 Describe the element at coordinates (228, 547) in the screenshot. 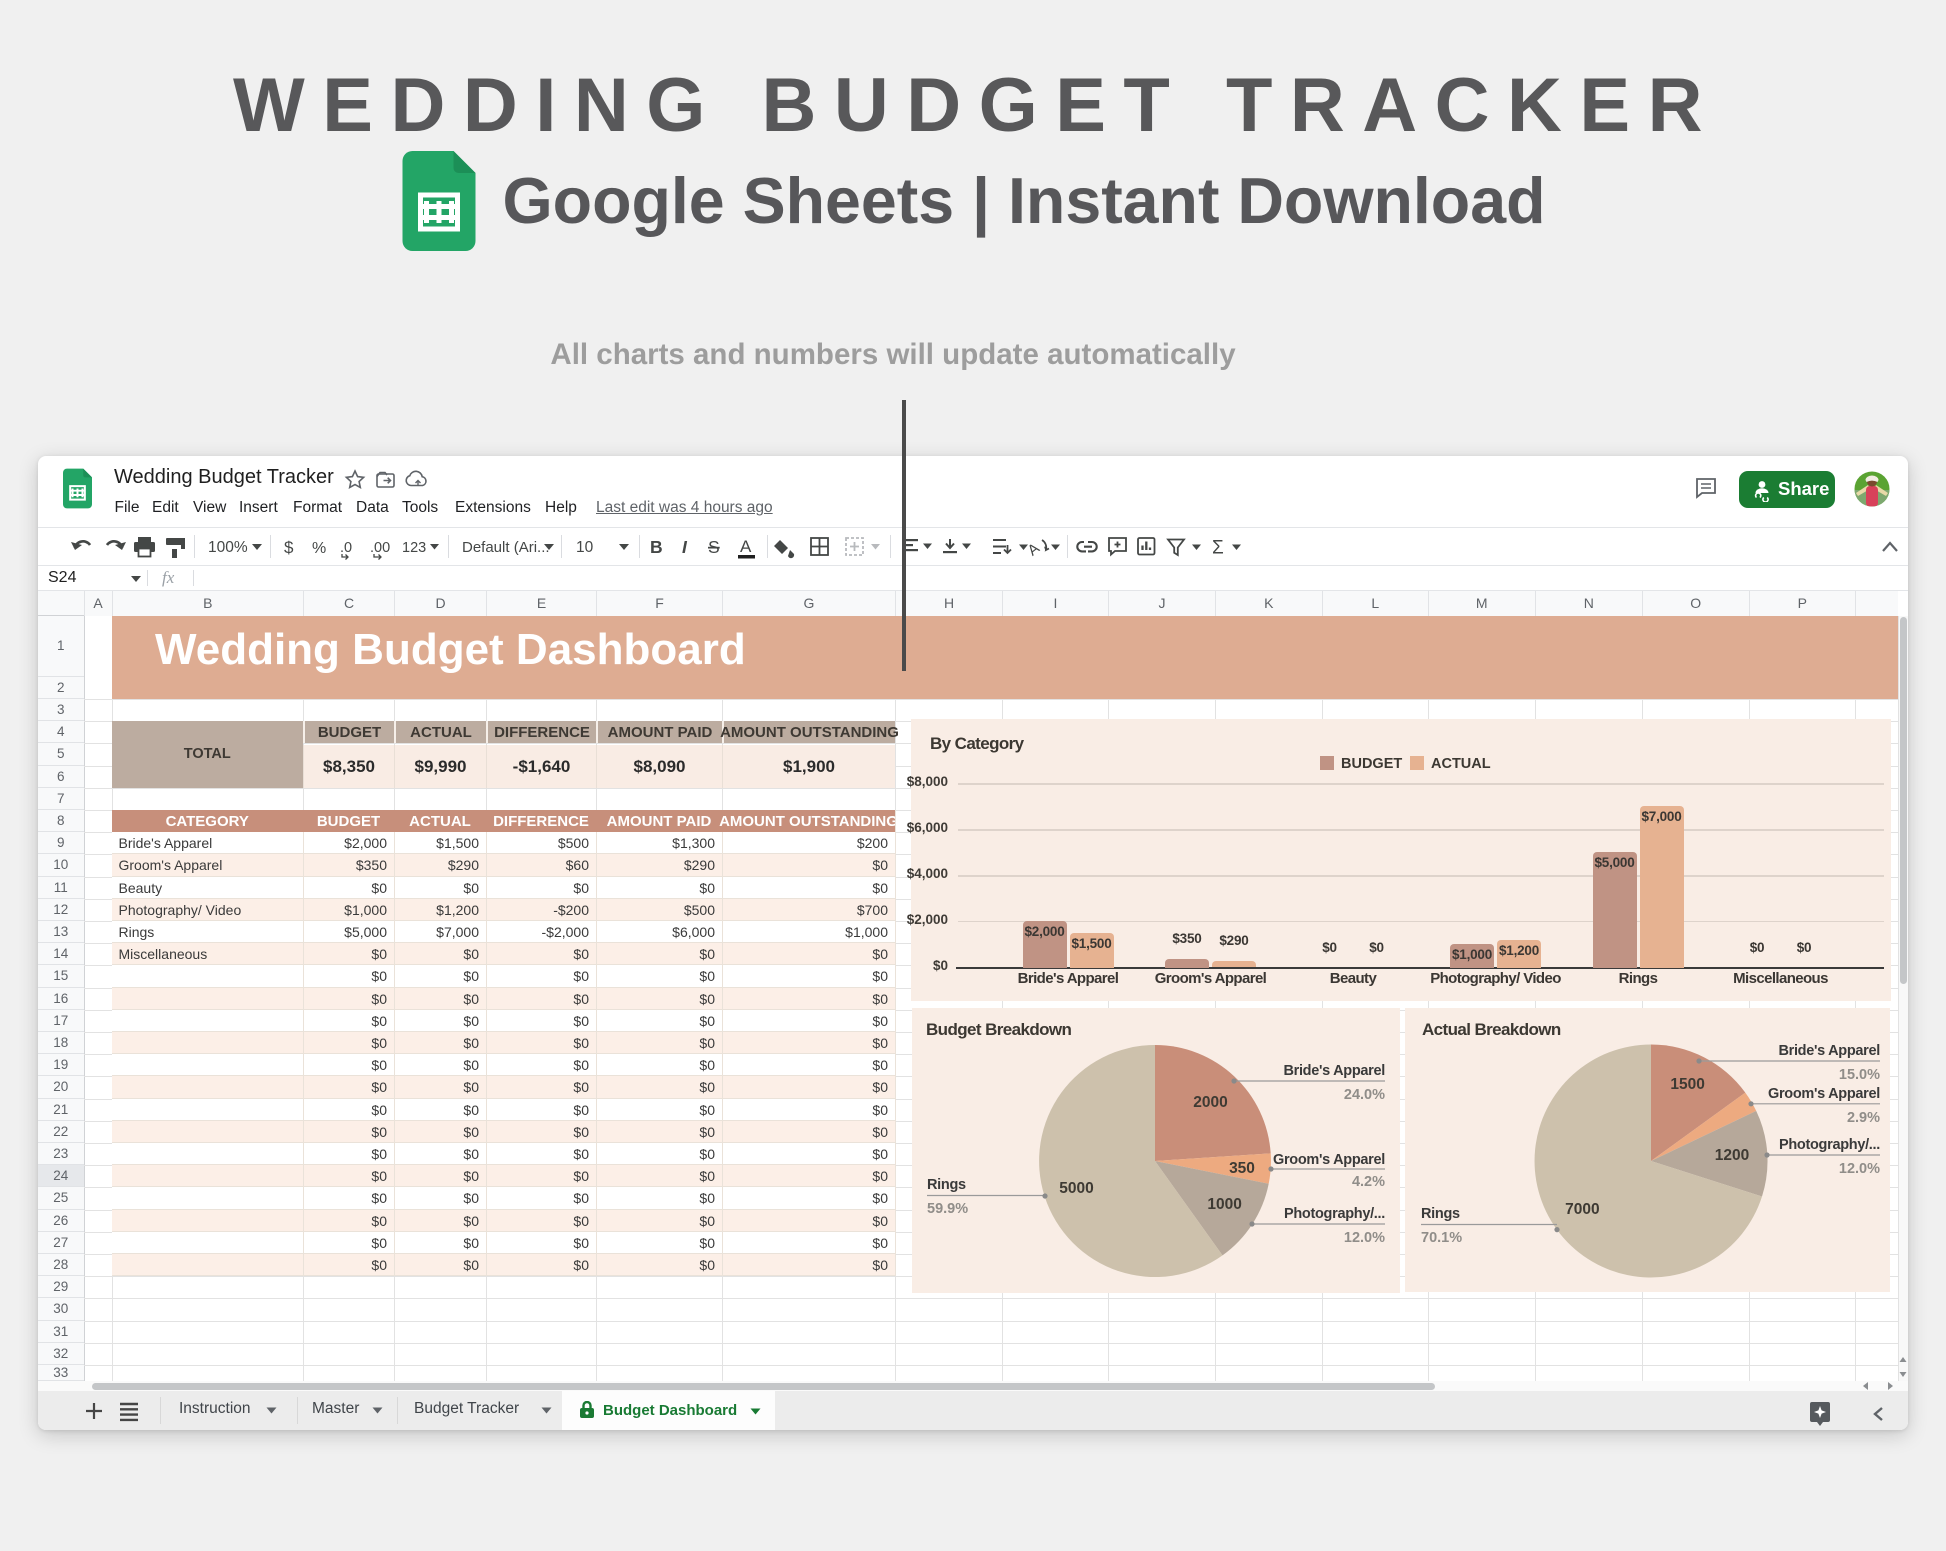

I see `svg-text: 100%` at that location.